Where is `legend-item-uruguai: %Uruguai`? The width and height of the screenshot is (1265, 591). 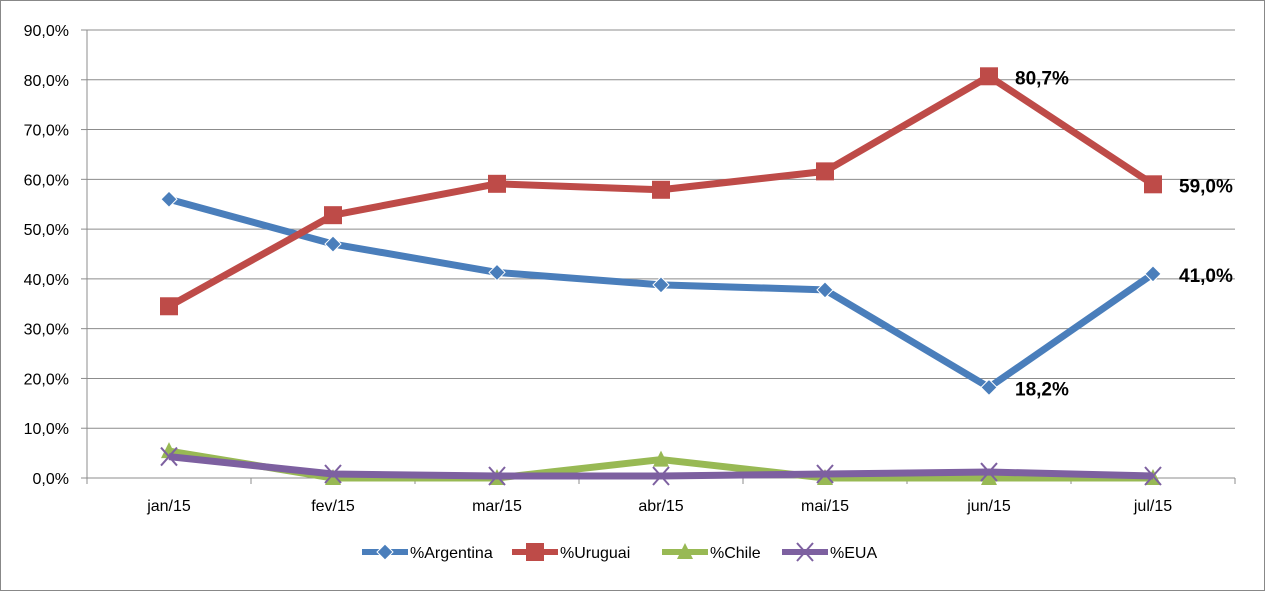 legend-item-uruguai: %Uruguai is located at coordinates (571, 552).